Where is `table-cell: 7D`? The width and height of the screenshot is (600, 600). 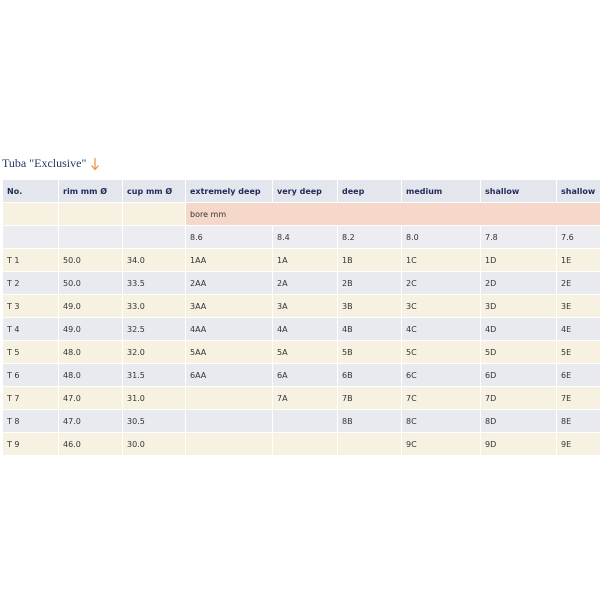 table-cell: 7D is located at coordinates (518, 398).